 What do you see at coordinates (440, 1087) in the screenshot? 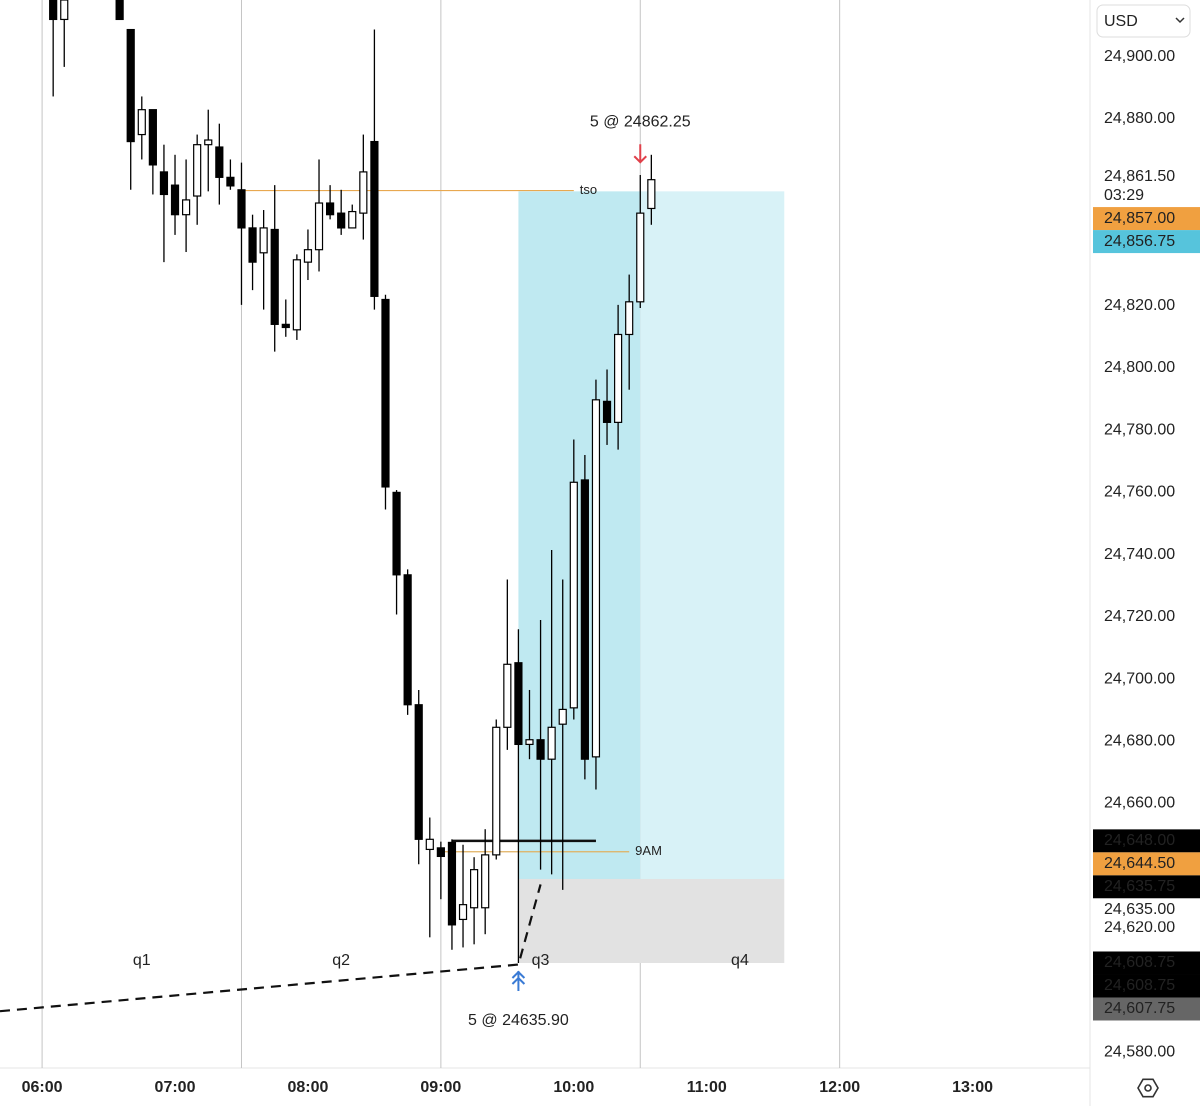
I see `x-tick-label: 09:00` at bounding box center [440, 1087].